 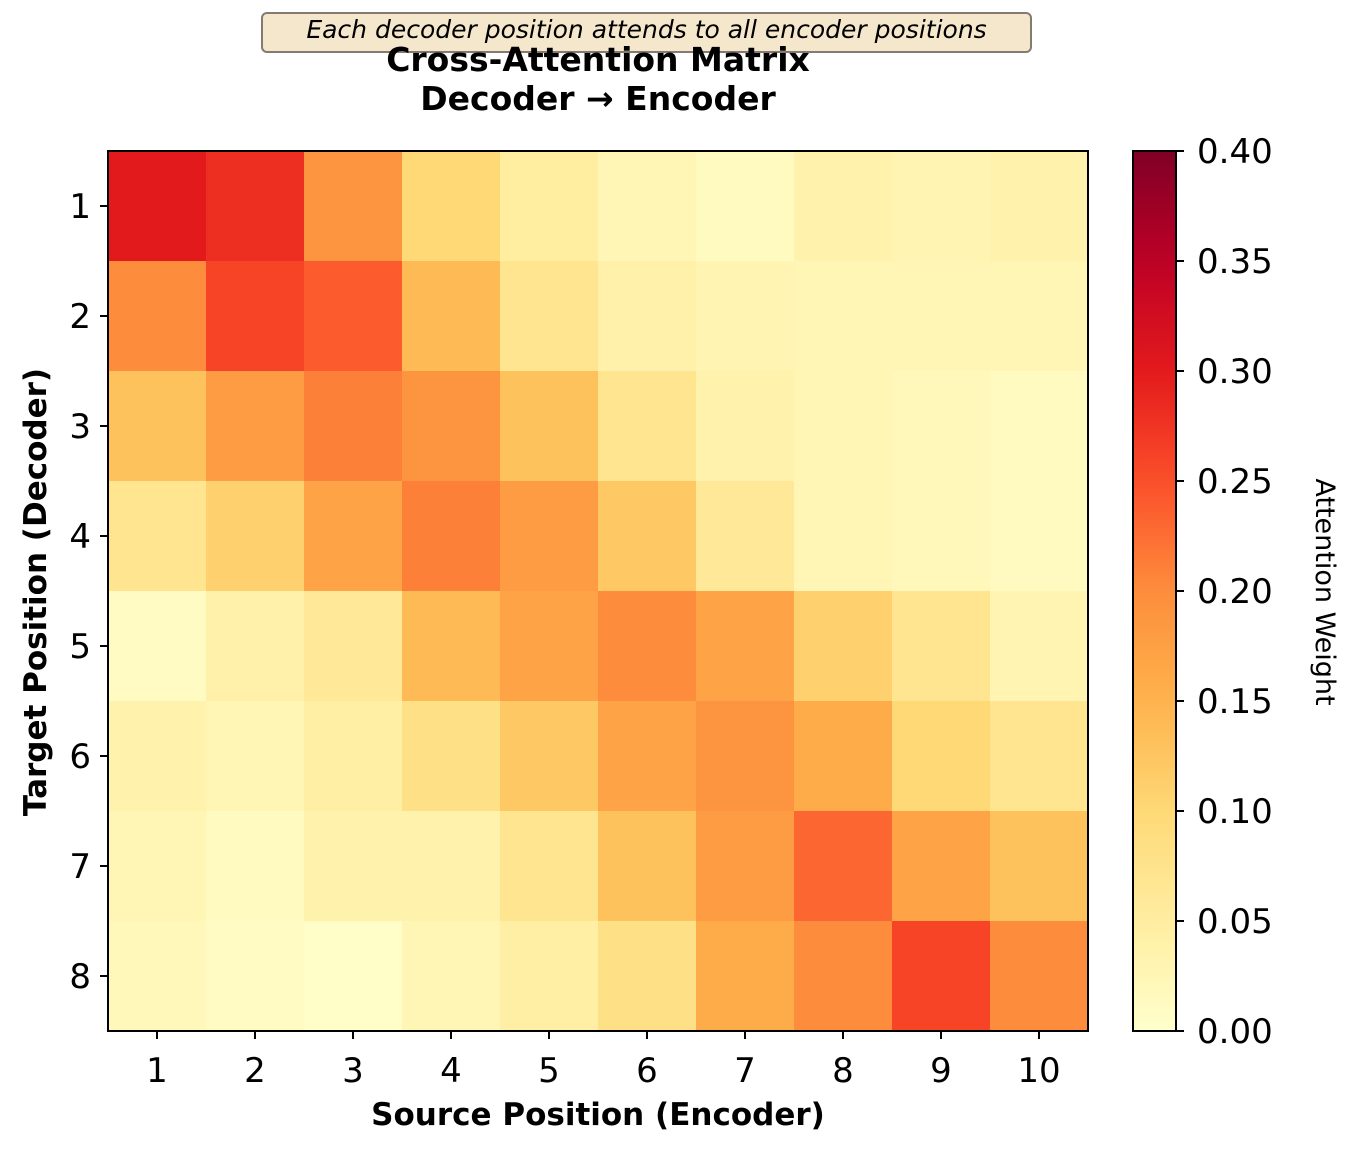 What do you see at coordinates (1235, 482) in the screenshot?
I see `colorbar-tick-label: 0.25` at bounding box center [1235, 482].